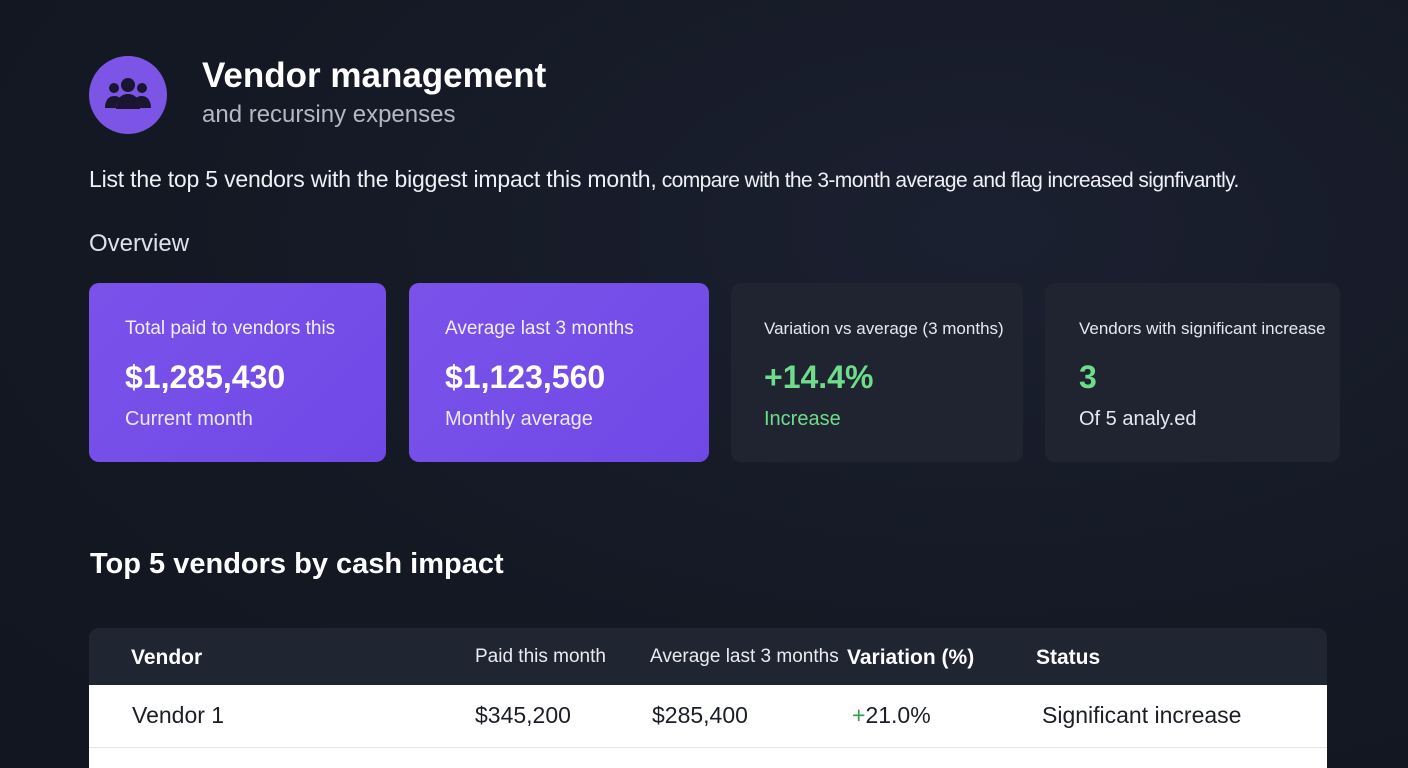 This screenshot has height=768, width=1408. I want to click on column-header-average: Average last 3 months, so click(744, 656).